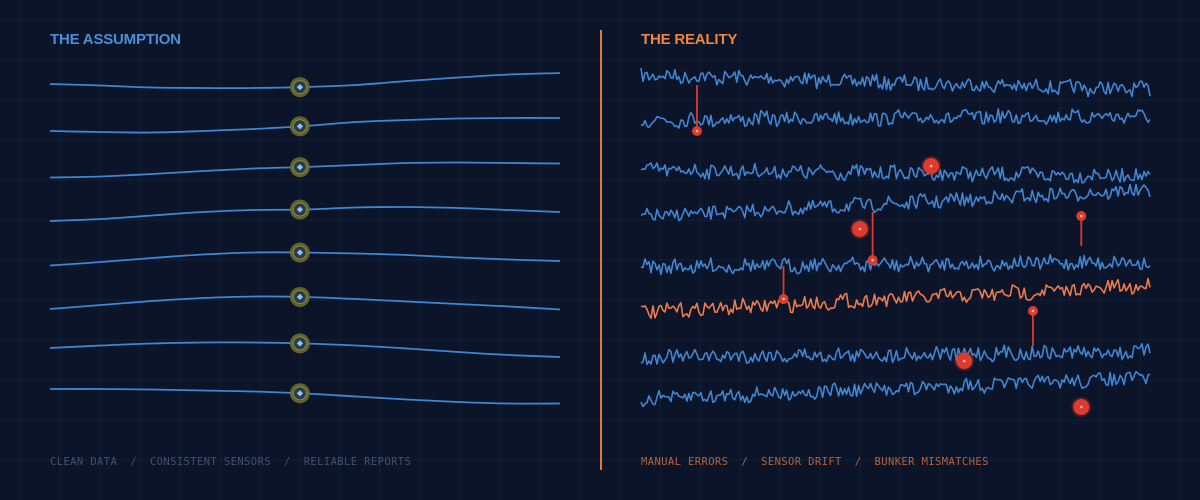 This screenshot has width=1200, height=500. I want to click on reality-title: THE REALITY, so click(689, 39).